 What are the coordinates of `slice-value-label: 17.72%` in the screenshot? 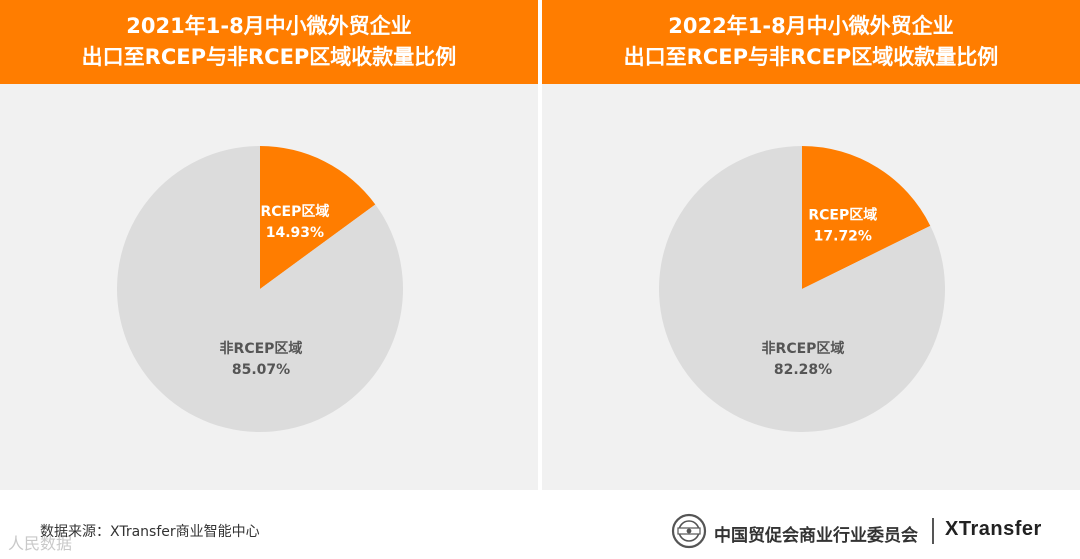 It's located at (843, 236).